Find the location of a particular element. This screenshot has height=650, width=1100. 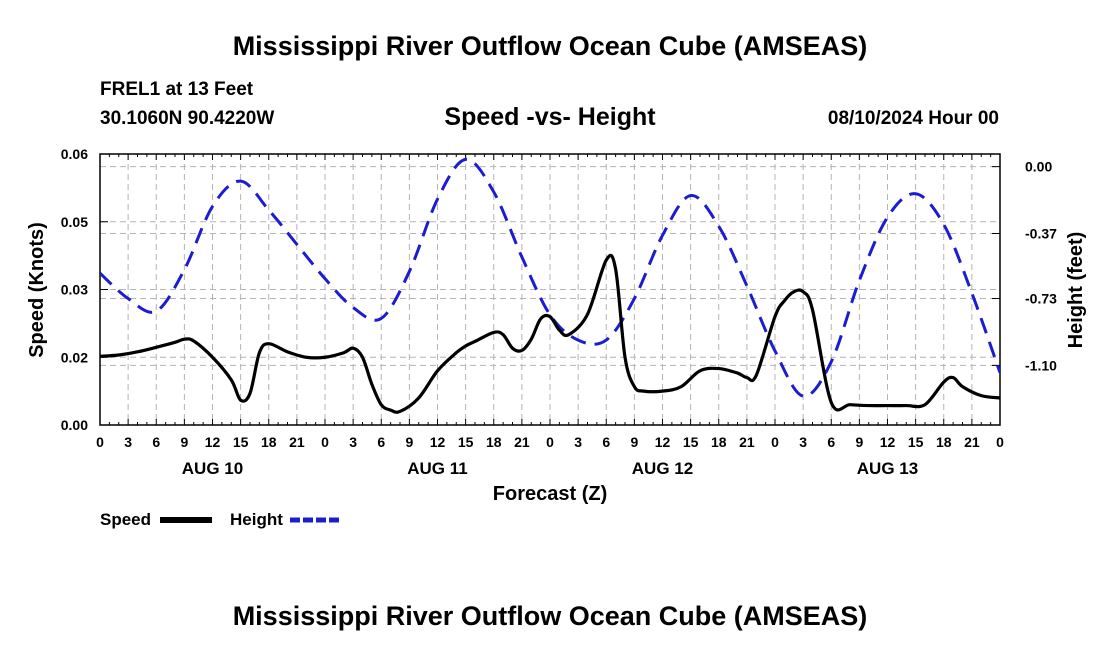

y-tick-label: 0.06 is located at coordinates (74, 154).